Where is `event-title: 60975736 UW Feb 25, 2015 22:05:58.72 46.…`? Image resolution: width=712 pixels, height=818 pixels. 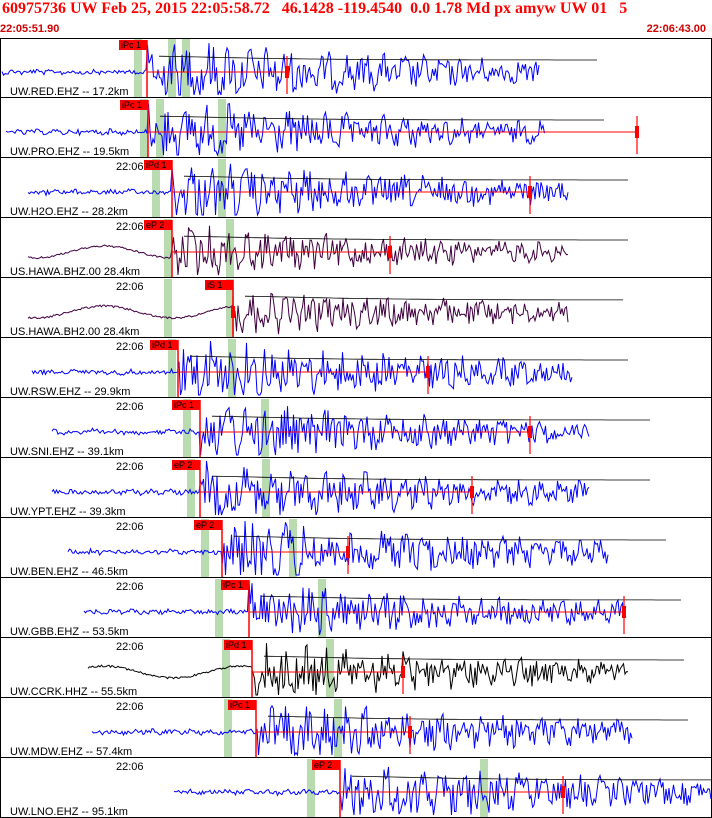
event-title: 60975736 UW Feb 25, 2015 22:05:58.72 46.… is located at coordinates (315, 8).